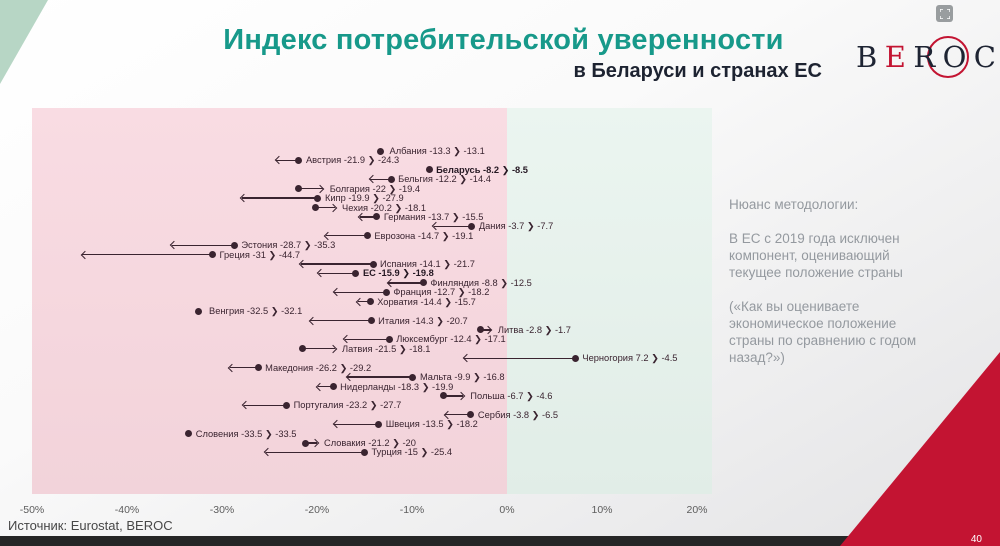 The width and height of the screenshot is (1000, 546). What do you see at coordinates (944, 13) in the screenshot?
I see `fullscreen-icon` at bounding box center [944, 13].